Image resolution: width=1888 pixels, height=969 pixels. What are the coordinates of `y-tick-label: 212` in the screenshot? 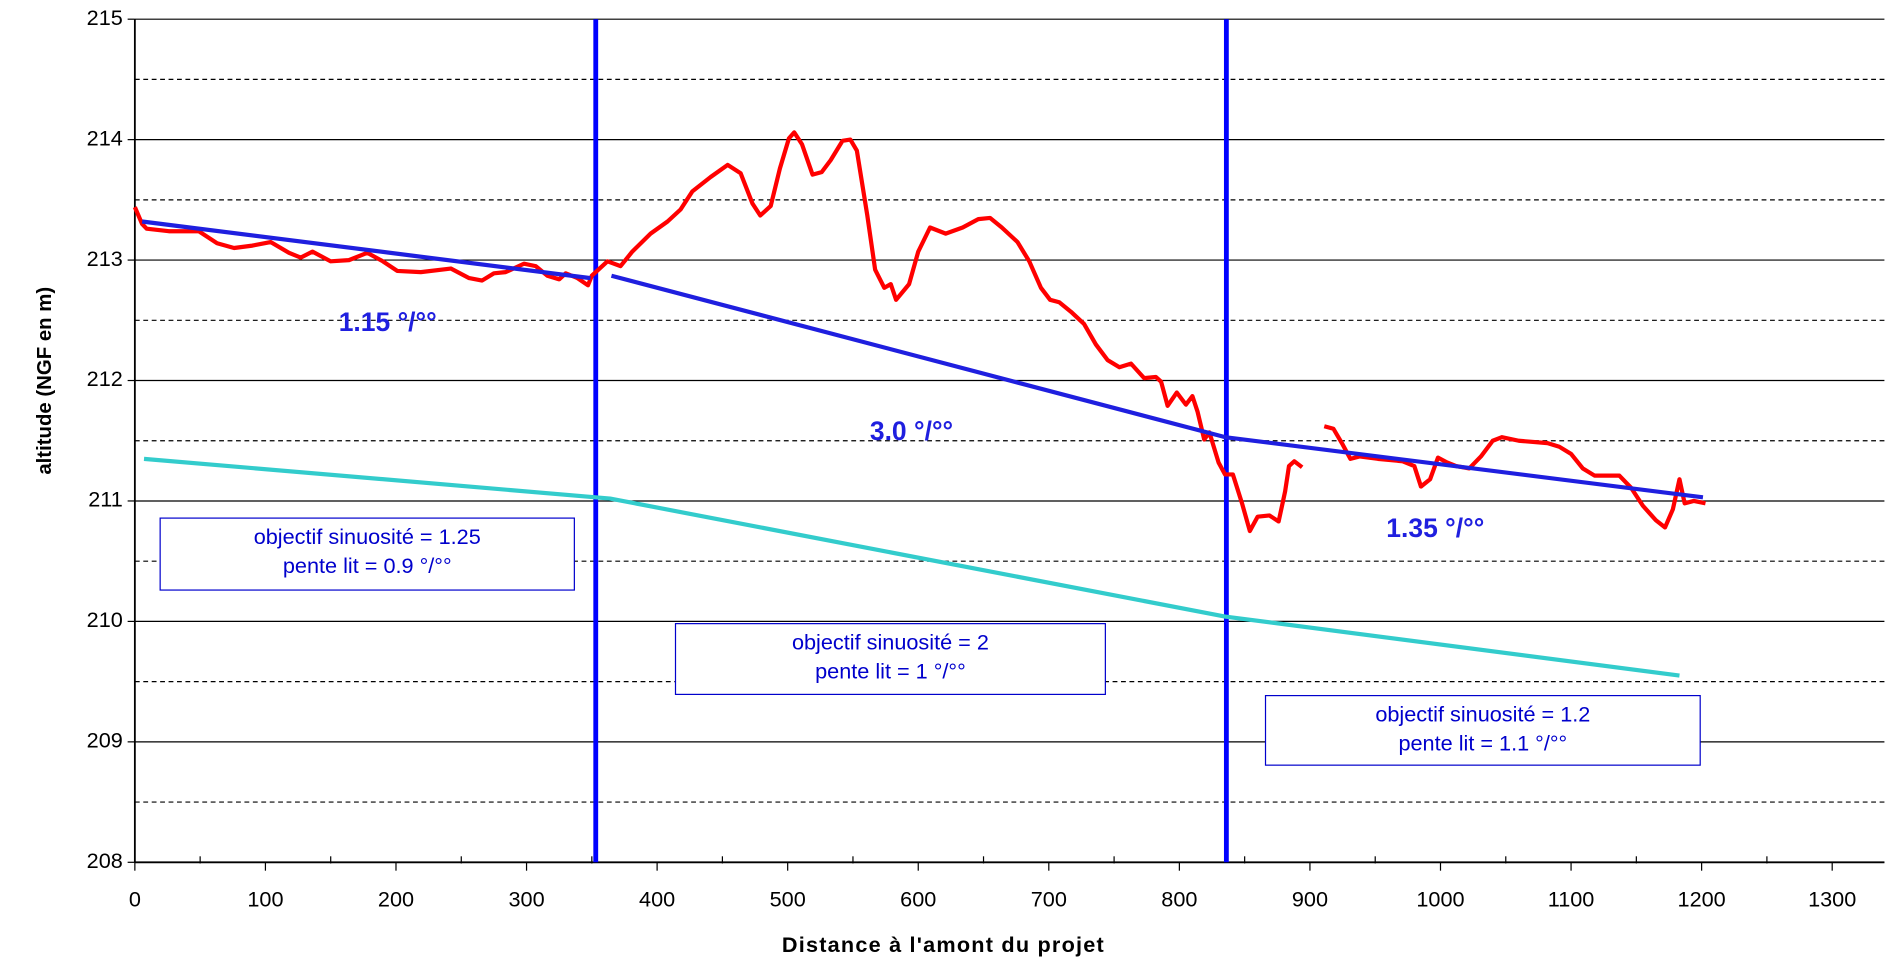 It's located at (105, 378).